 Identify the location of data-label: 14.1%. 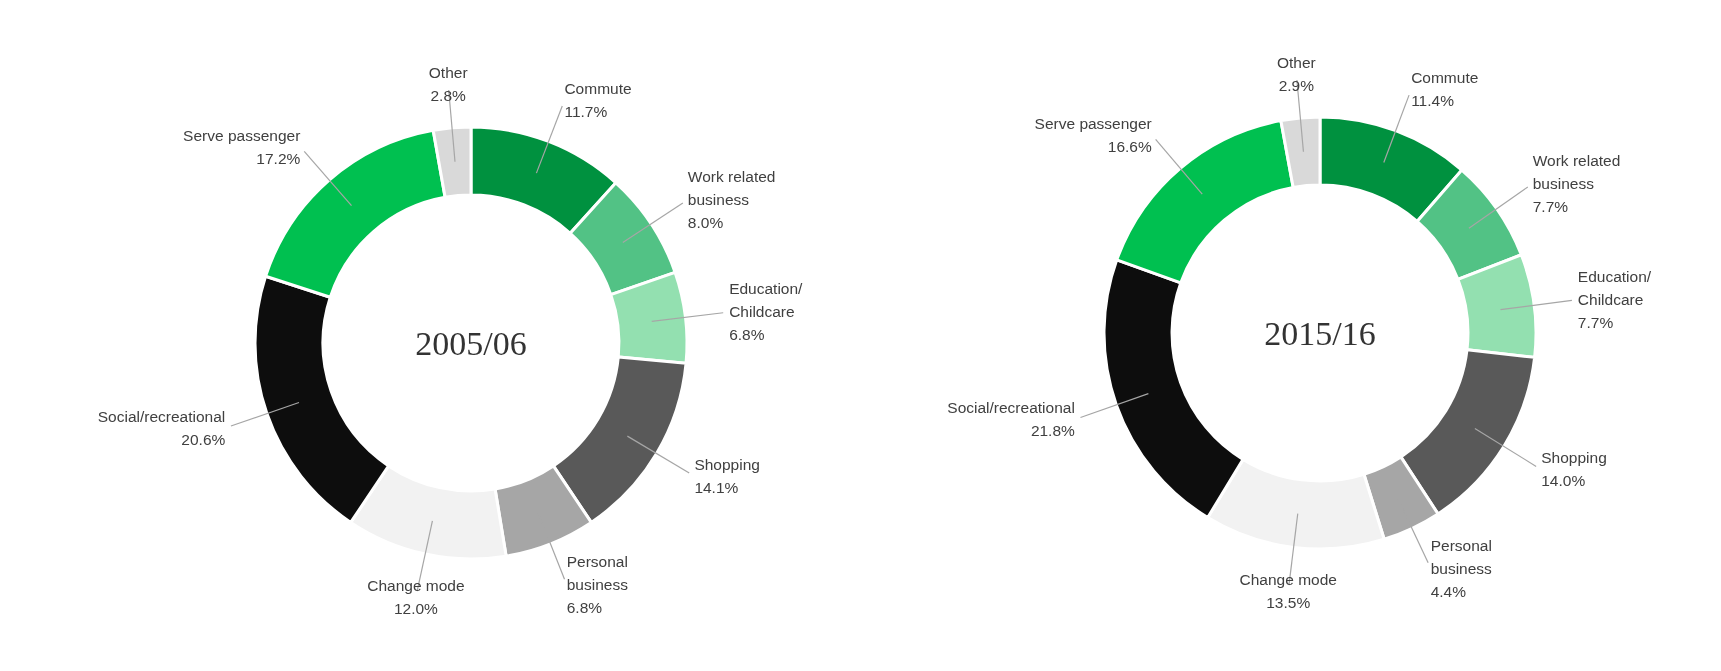
(716, 487).